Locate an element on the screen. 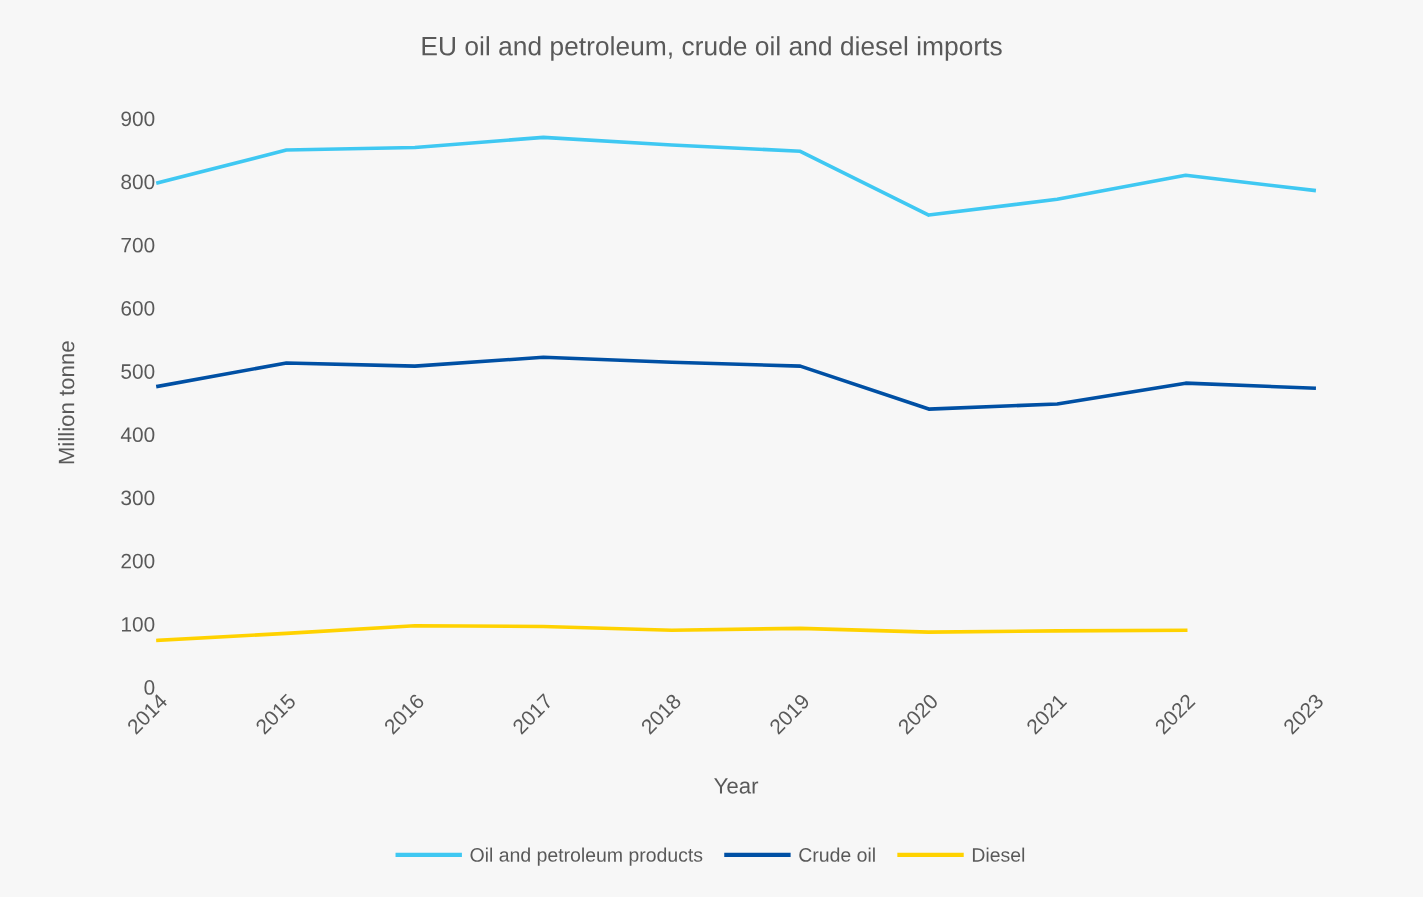 Image resolution: width=1423 pixels, height=897 pixels. y-tick-label: 700 is located at coordinates (138, 245).